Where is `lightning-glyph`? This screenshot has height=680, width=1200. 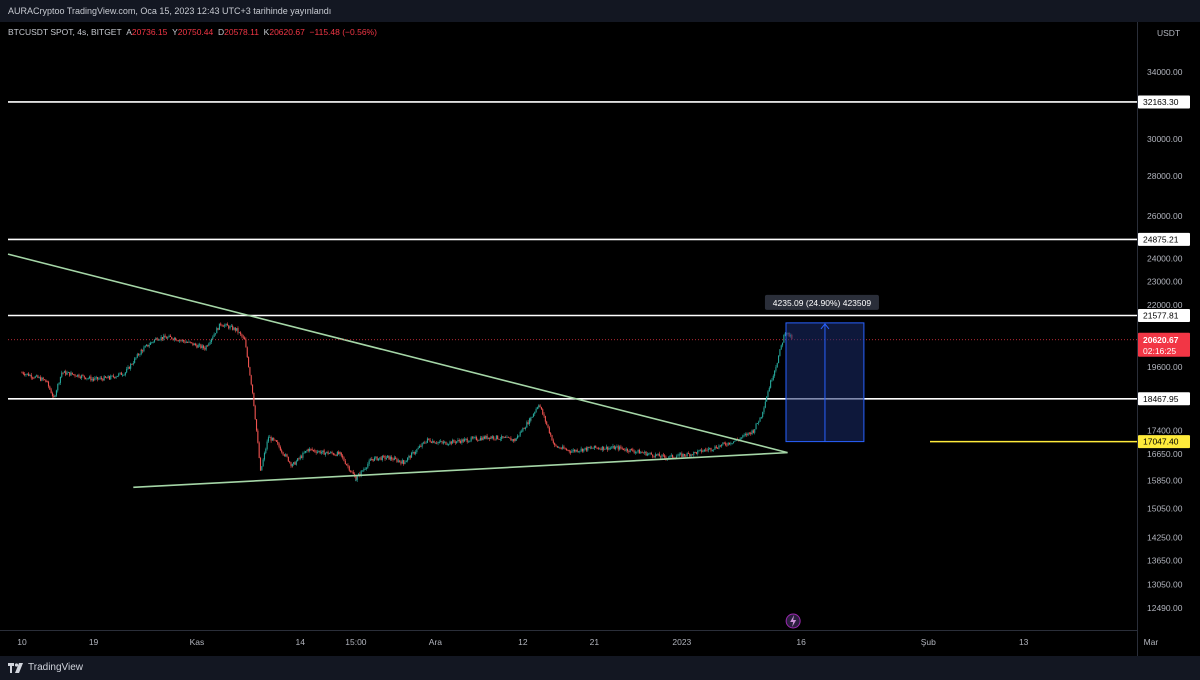
lightning-glyph is located at coordinates (793, 621).